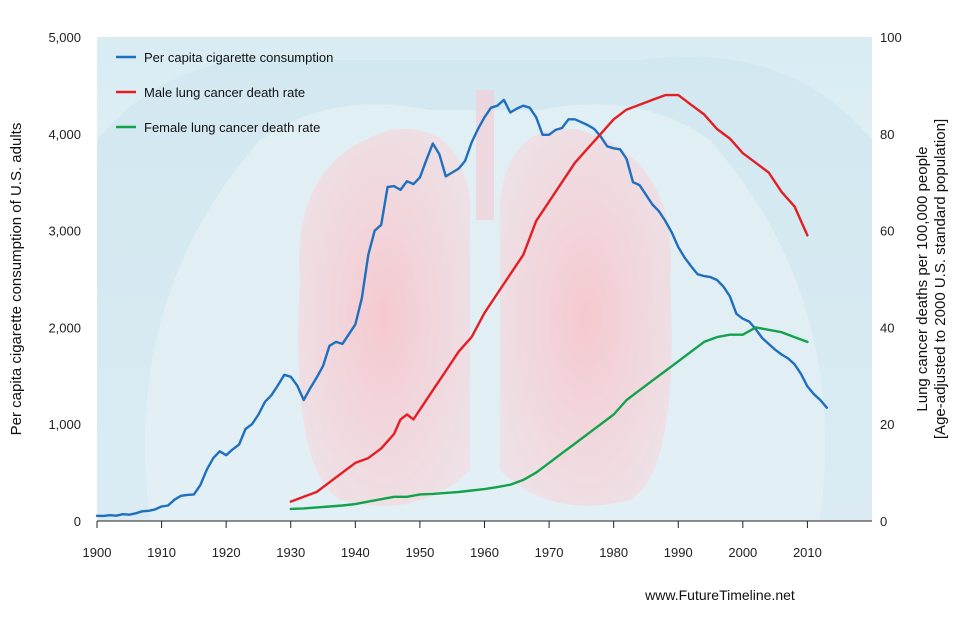 The image size is (970, 634). I want to click on x-tick-label: 1970, so click(549, 552).